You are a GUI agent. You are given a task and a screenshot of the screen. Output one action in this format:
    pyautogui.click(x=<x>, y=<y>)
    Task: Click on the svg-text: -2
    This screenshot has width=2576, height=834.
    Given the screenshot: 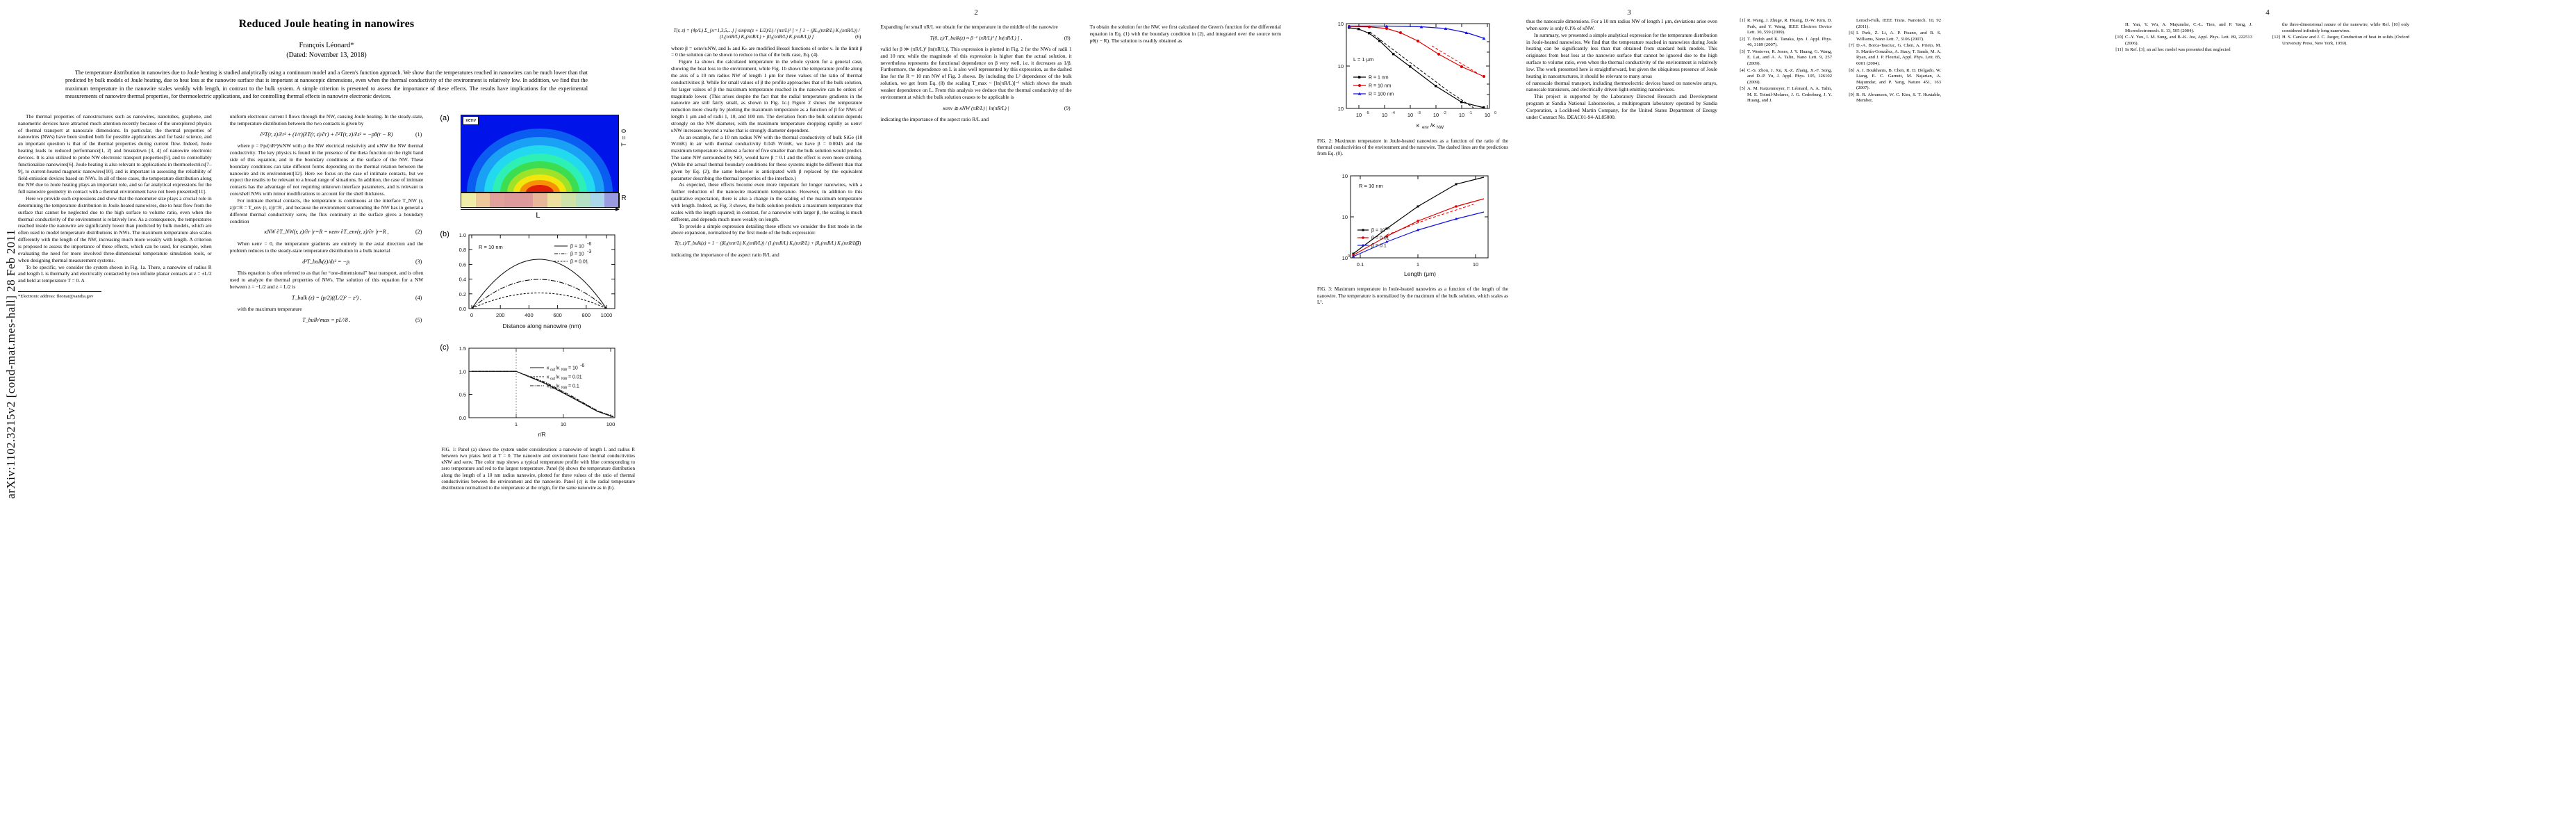 What is the action you would take?
    pyautogui.click(x=1445, y=113)
    